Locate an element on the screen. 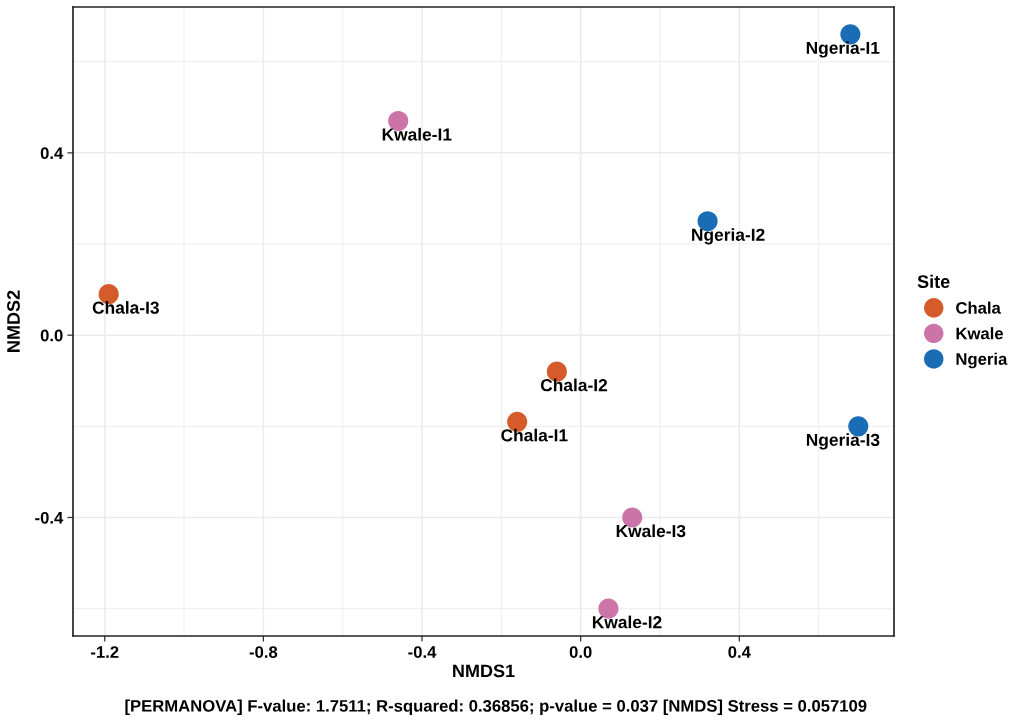 This screenshot has width=1021, height=721. legend-label: Ngeria is located at coordinates (982, 360).